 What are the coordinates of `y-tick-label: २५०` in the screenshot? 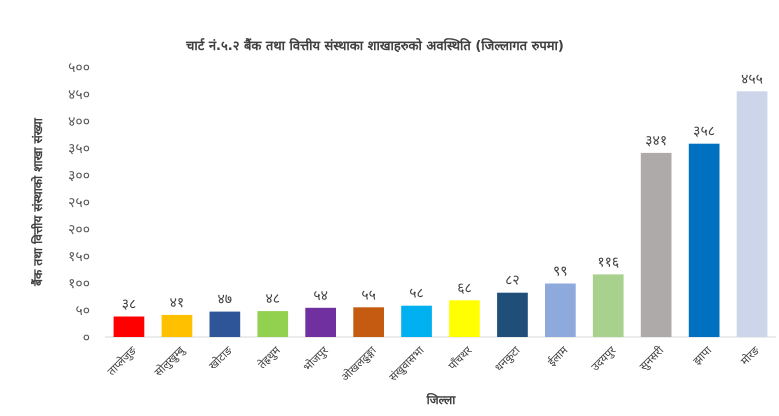 It's located at (79, 203).